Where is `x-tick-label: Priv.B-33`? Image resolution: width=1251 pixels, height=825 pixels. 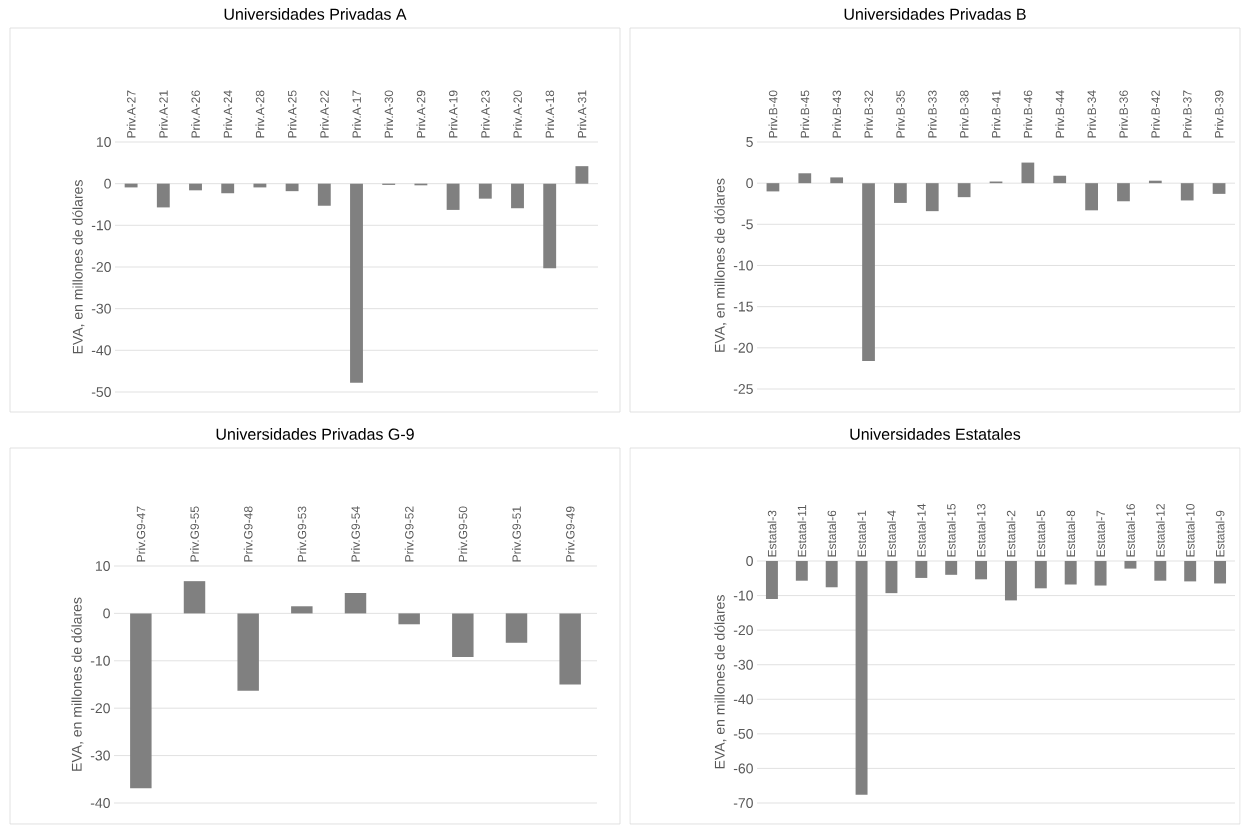
x-tick-label: Priv.B-33 is located at coordinates (932, 114).